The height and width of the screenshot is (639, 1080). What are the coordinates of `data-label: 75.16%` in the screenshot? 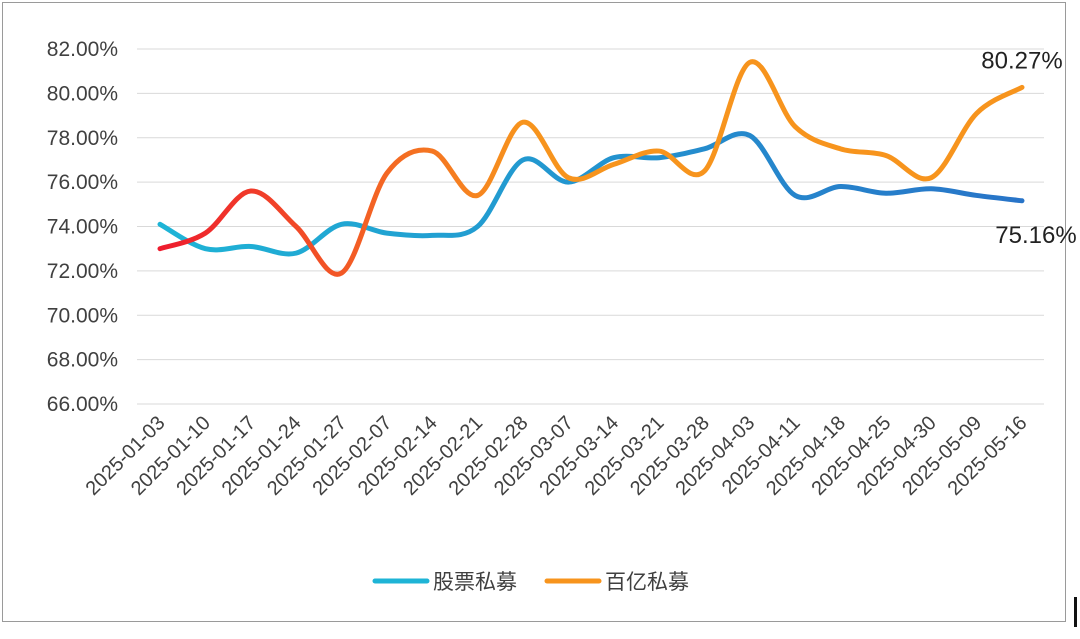 It's located at (1035, 235).